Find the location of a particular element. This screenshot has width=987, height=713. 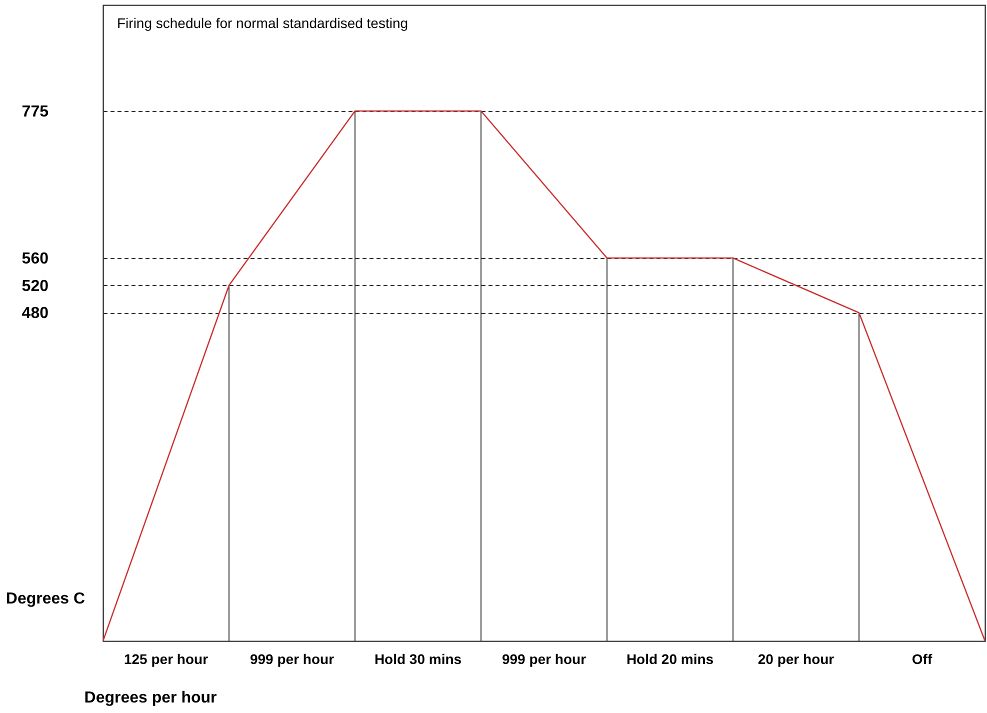

x-axis-title: Degrees per hour is located at coordinates (150, 698).